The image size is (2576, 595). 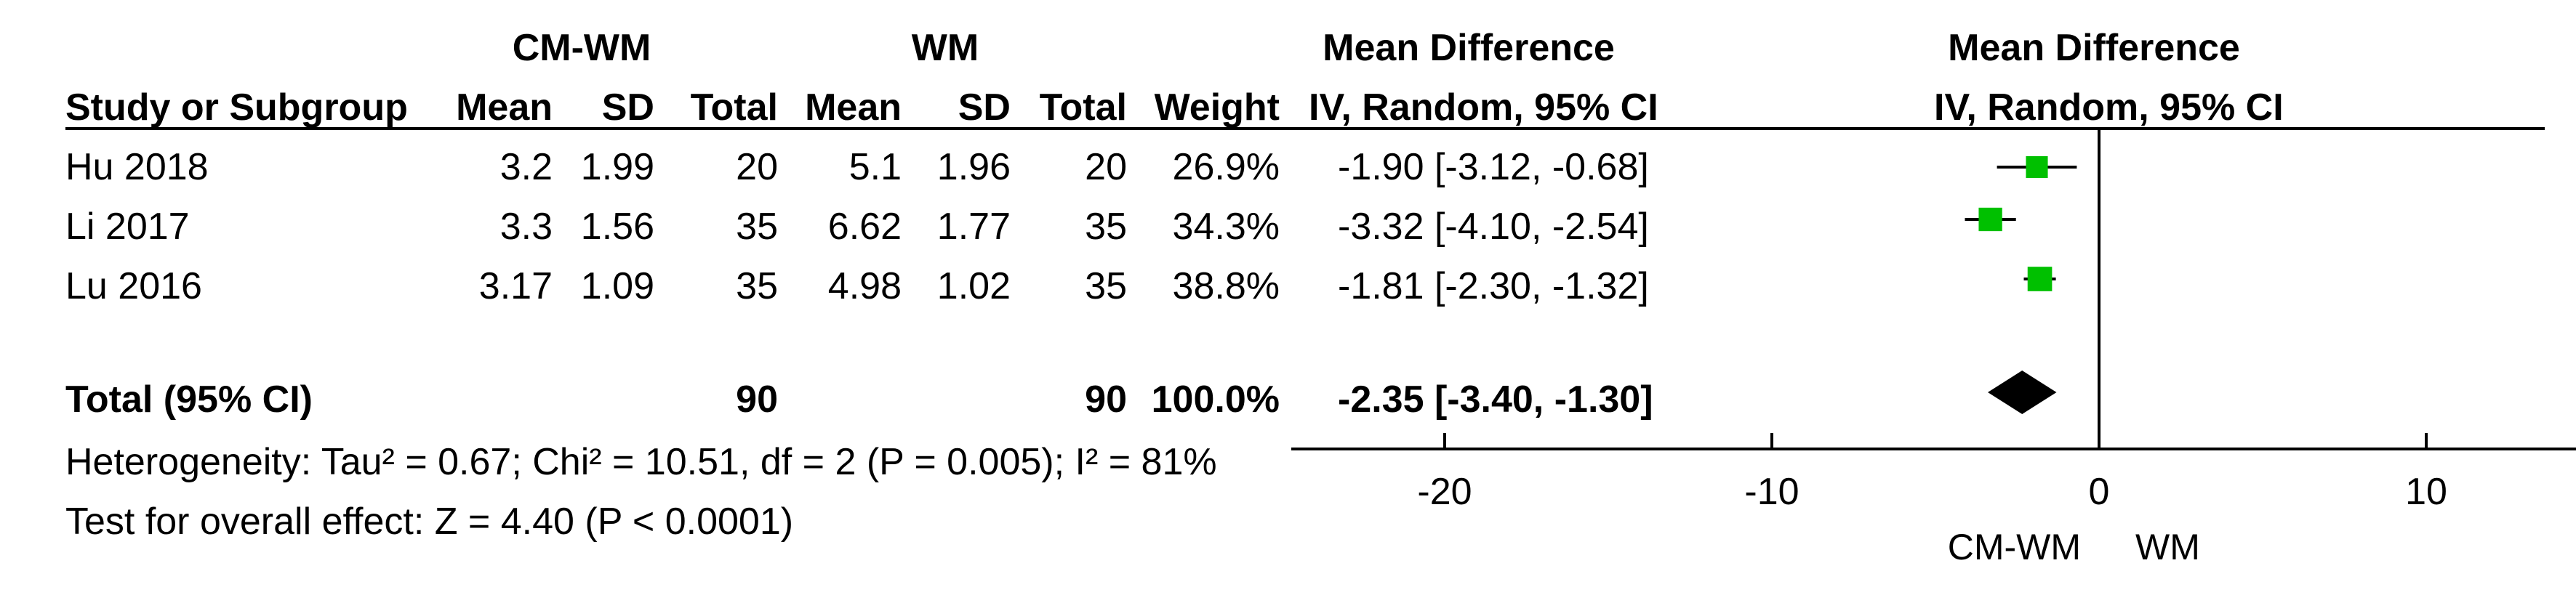 What do you see at coordinates (1469, 48) in the screenshot?
I see `md-header: Mean Difference` at bounding box center [1469, 48].